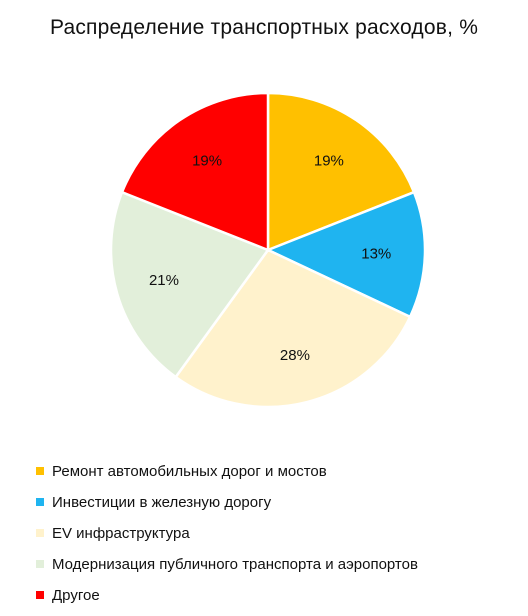 This screenshot has height=616, width=528. Describe the element at coordinates (276, 595) in the screenshot. I see `legend-item-5: Другое` at that location.